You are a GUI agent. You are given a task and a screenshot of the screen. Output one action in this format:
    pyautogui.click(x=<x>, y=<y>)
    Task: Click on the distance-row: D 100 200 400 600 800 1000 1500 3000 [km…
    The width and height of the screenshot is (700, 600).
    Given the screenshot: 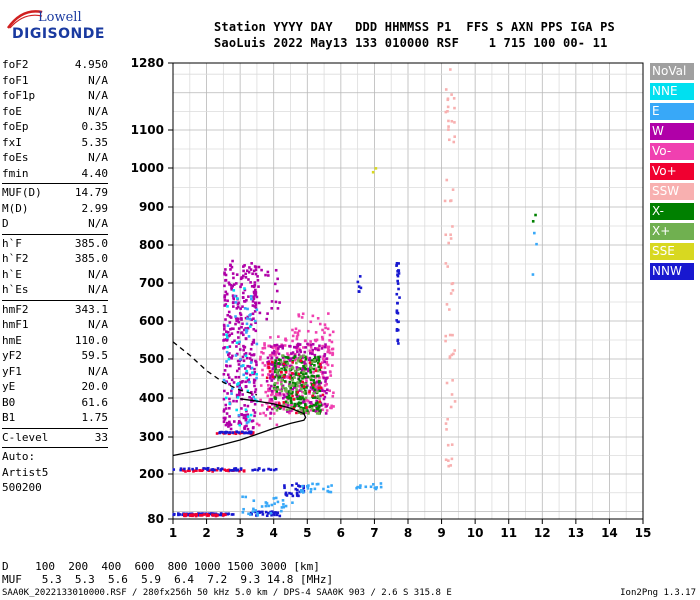 What is the action you would take?
    pyautogui.click(x=161, y=566)
    